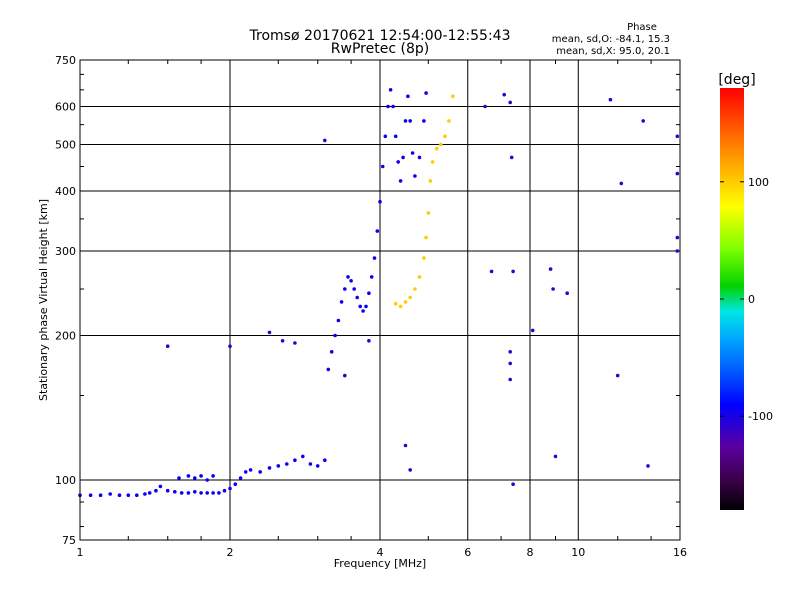  What do you see at coordinates (467, 552) in the screenshot?
I see `x-tick-label: 6` at bounding box center [467, 552].